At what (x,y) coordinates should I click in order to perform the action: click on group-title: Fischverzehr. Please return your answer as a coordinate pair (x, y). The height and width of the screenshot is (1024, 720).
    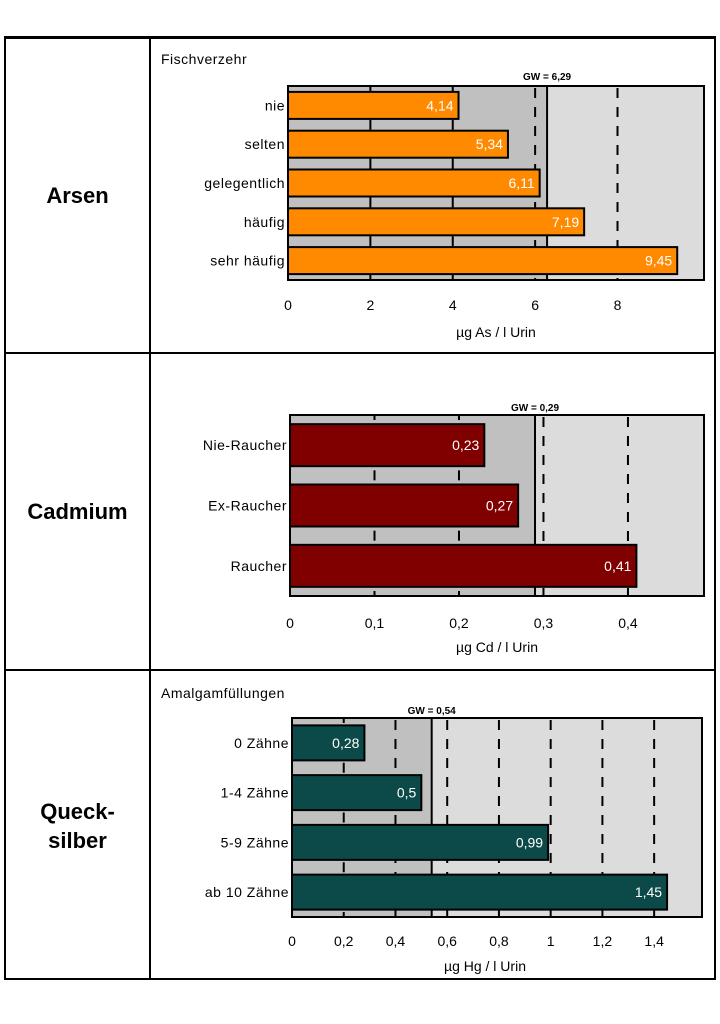
    Looking at the image, I should click on (204, 59).